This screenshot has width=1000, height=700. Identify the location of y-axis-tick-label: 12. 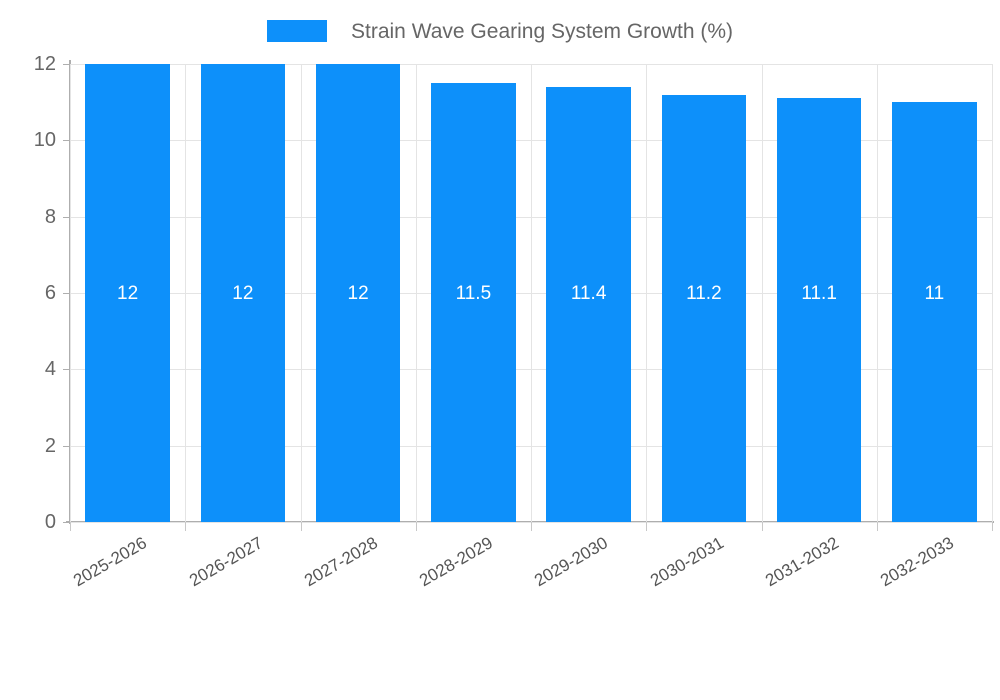
(28, 64).